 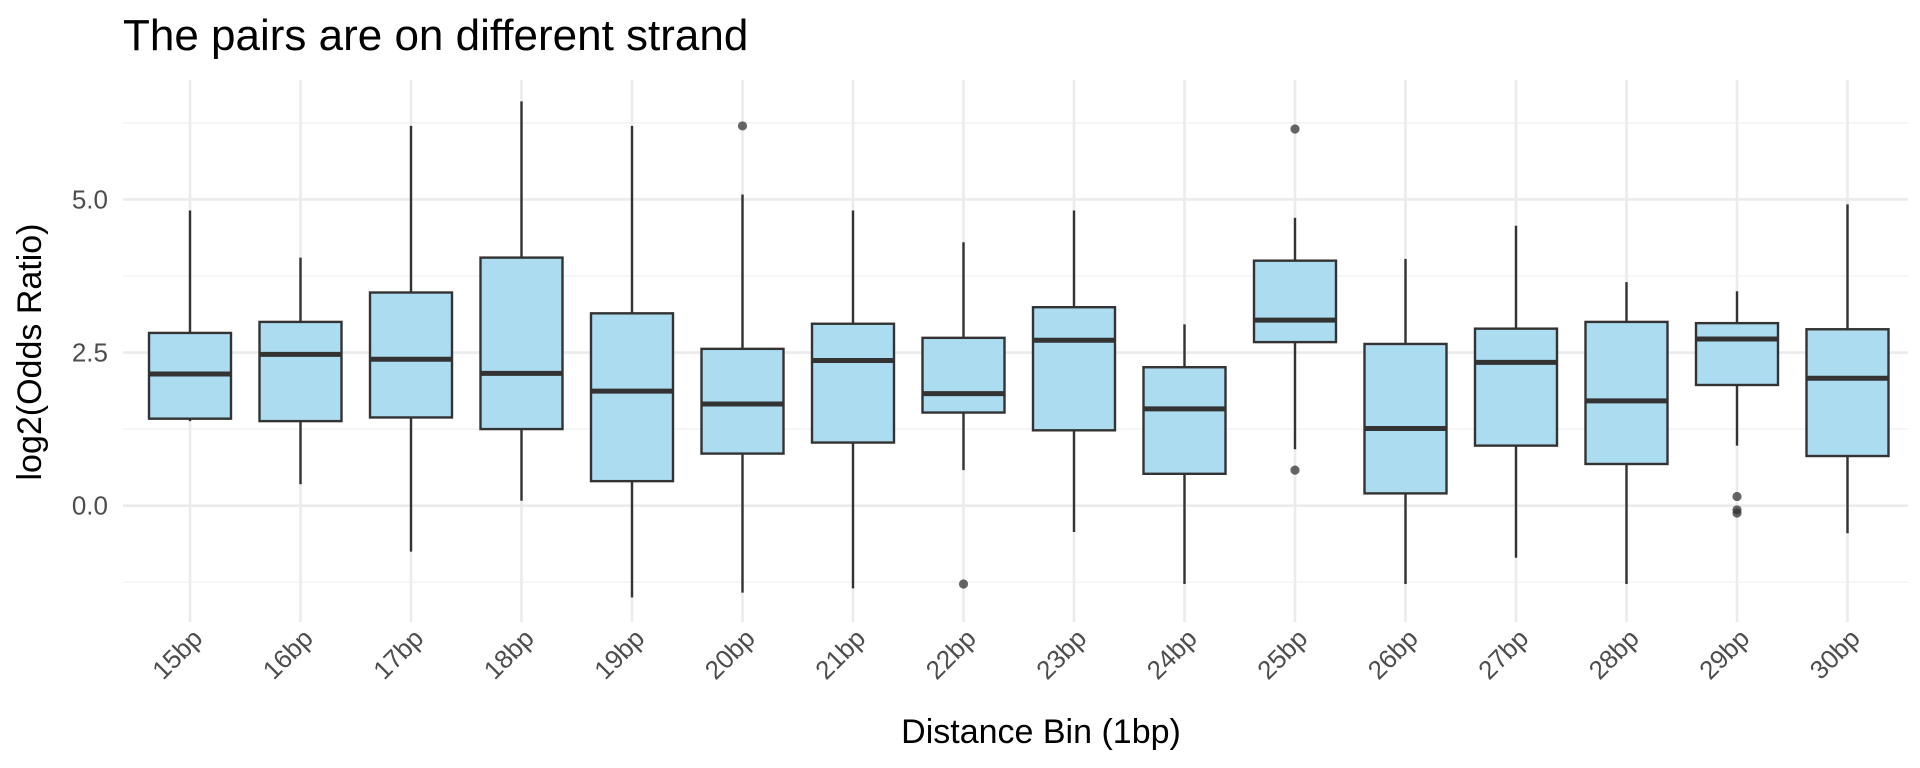 I want to click on box-20bp, so click(x=742, y=357).